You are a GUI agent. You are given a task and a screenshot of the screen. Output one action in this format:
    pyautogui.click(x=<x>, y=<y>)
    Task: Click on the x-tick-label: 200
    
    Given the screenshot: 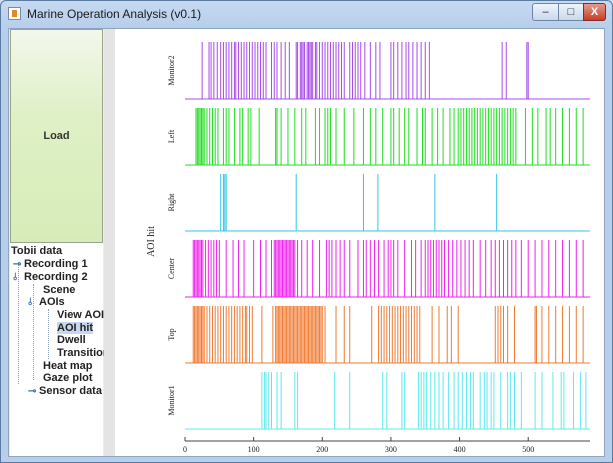 What is the action you would take?
    pyautogui.click(x=322, y=449)
    